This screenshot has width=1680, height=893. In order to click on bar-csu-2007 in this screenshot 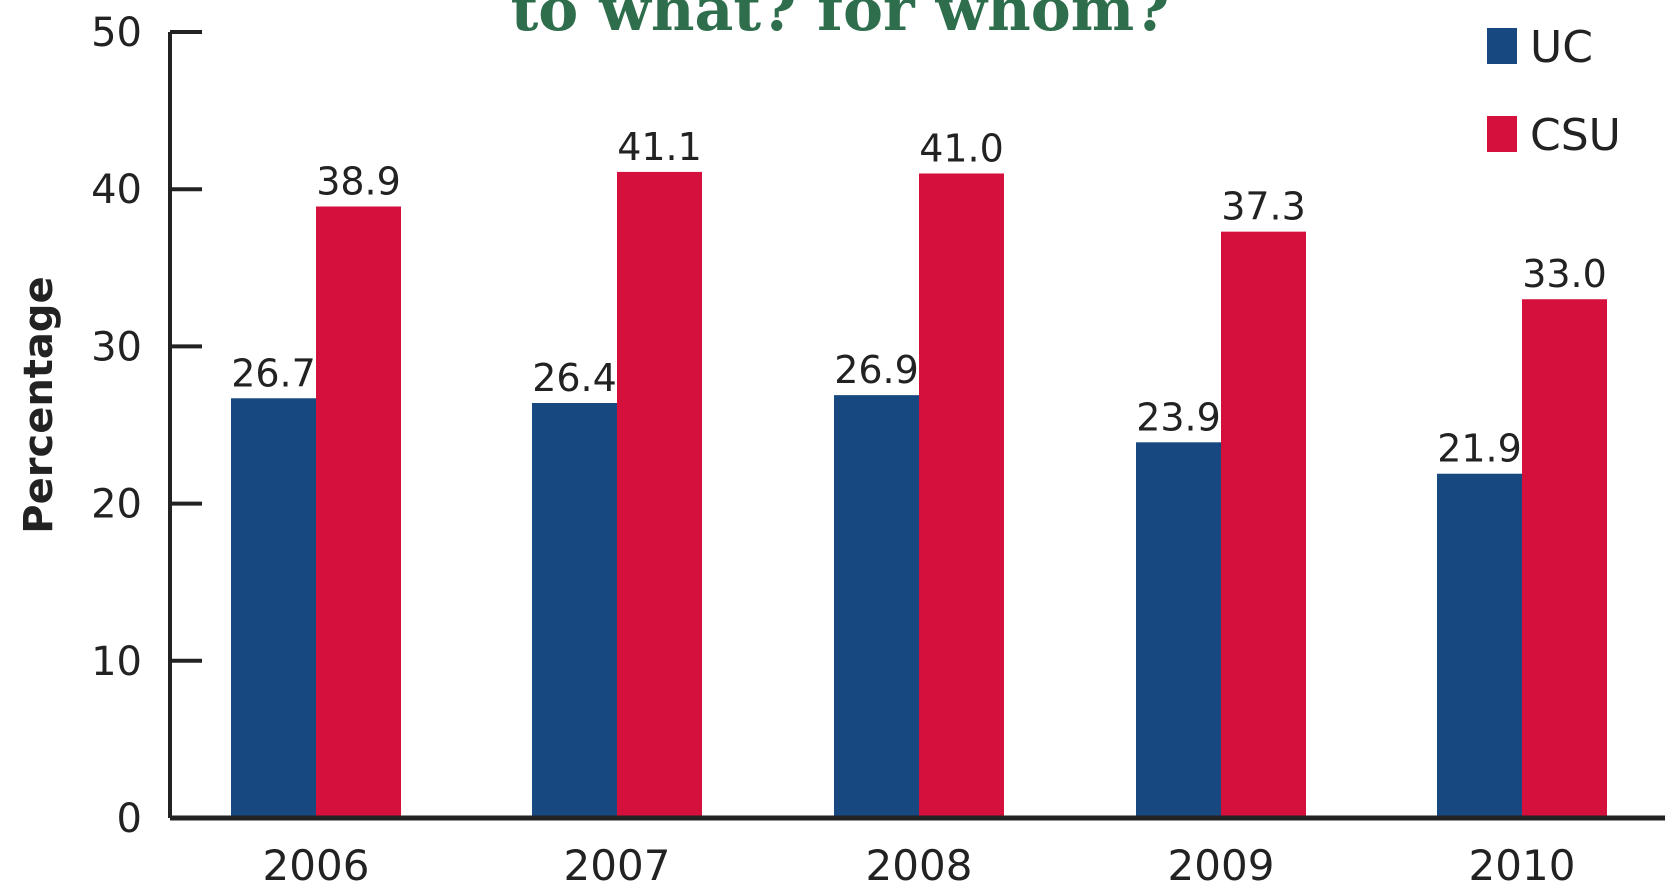, I will do `click(659, 494)`.